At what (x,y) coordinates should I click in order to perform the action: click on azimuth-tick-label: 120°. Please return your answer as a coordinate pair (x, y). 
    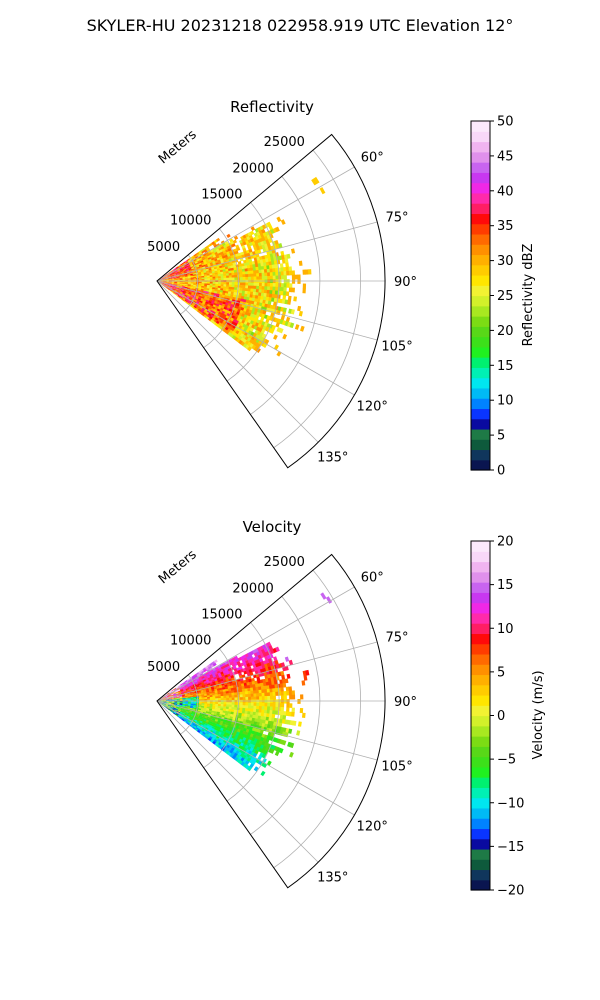
    Looking at the image, I should click on (372, 826).